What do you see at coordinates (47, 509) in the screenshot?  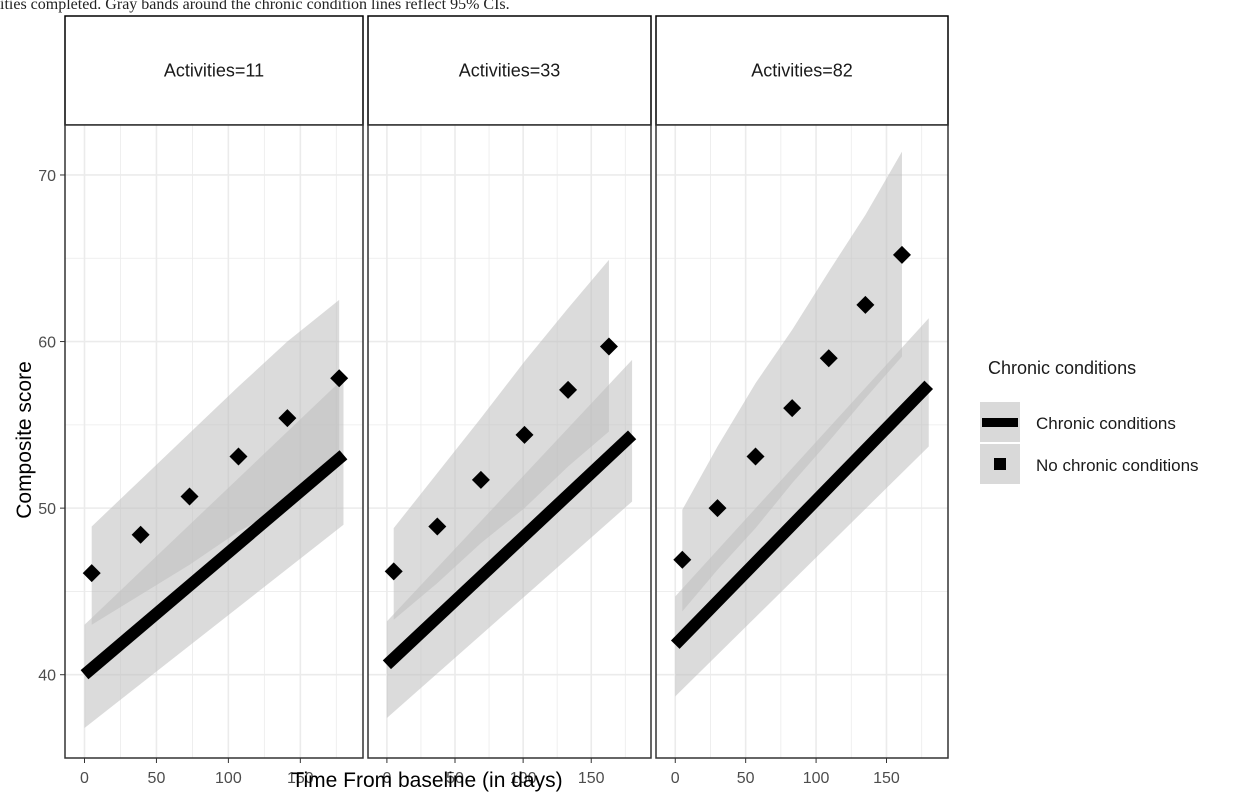 I see `y-tick-label: 50` at bounding box center [47, 509].